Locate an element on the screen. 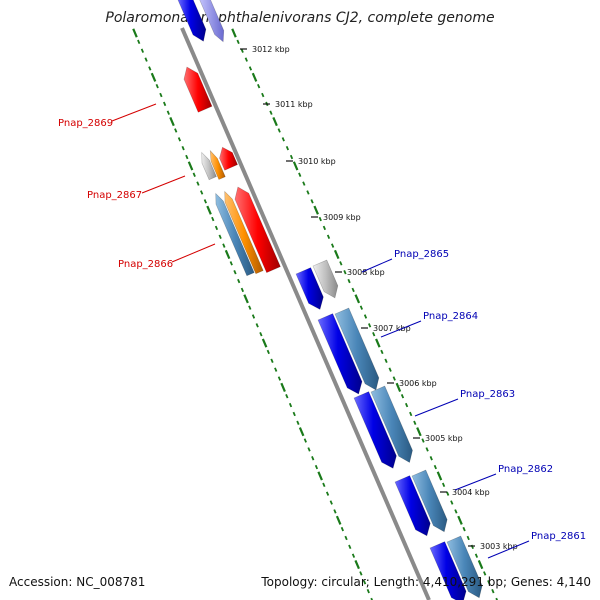 The width and height of the screenshot is (600, 600). kbp-label: 3012 kbp is located at coordinates (271, 49).